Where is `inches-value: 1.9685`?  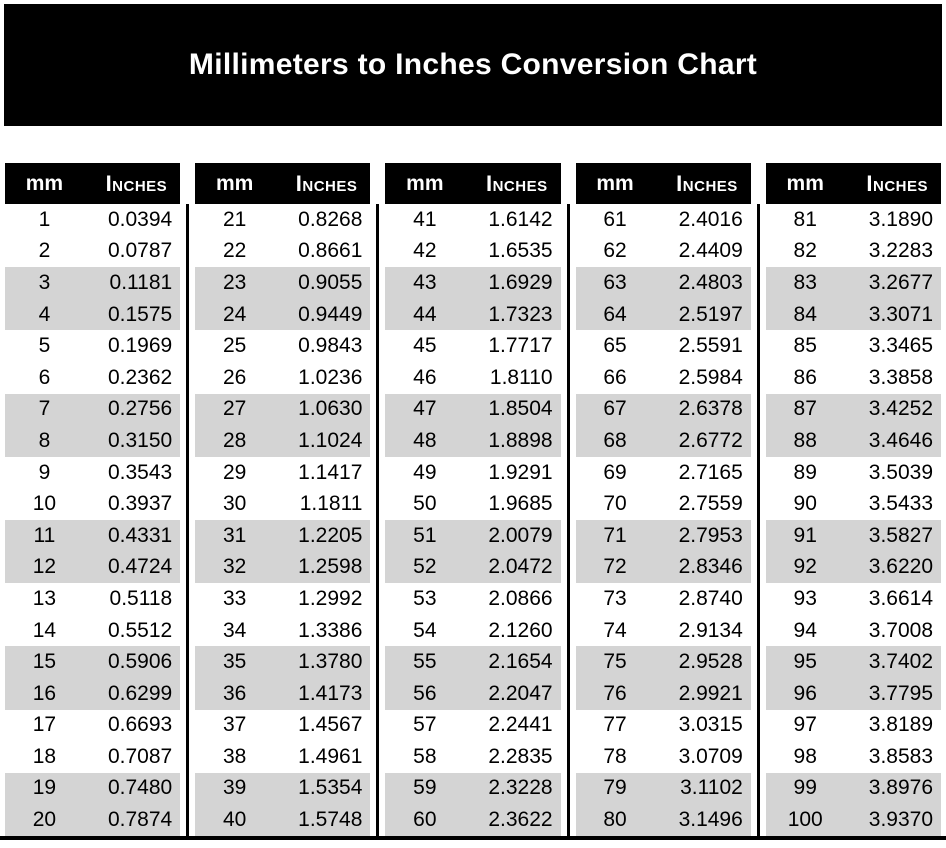 inches-value: 1.9685 is located at coordinates (520, 504).